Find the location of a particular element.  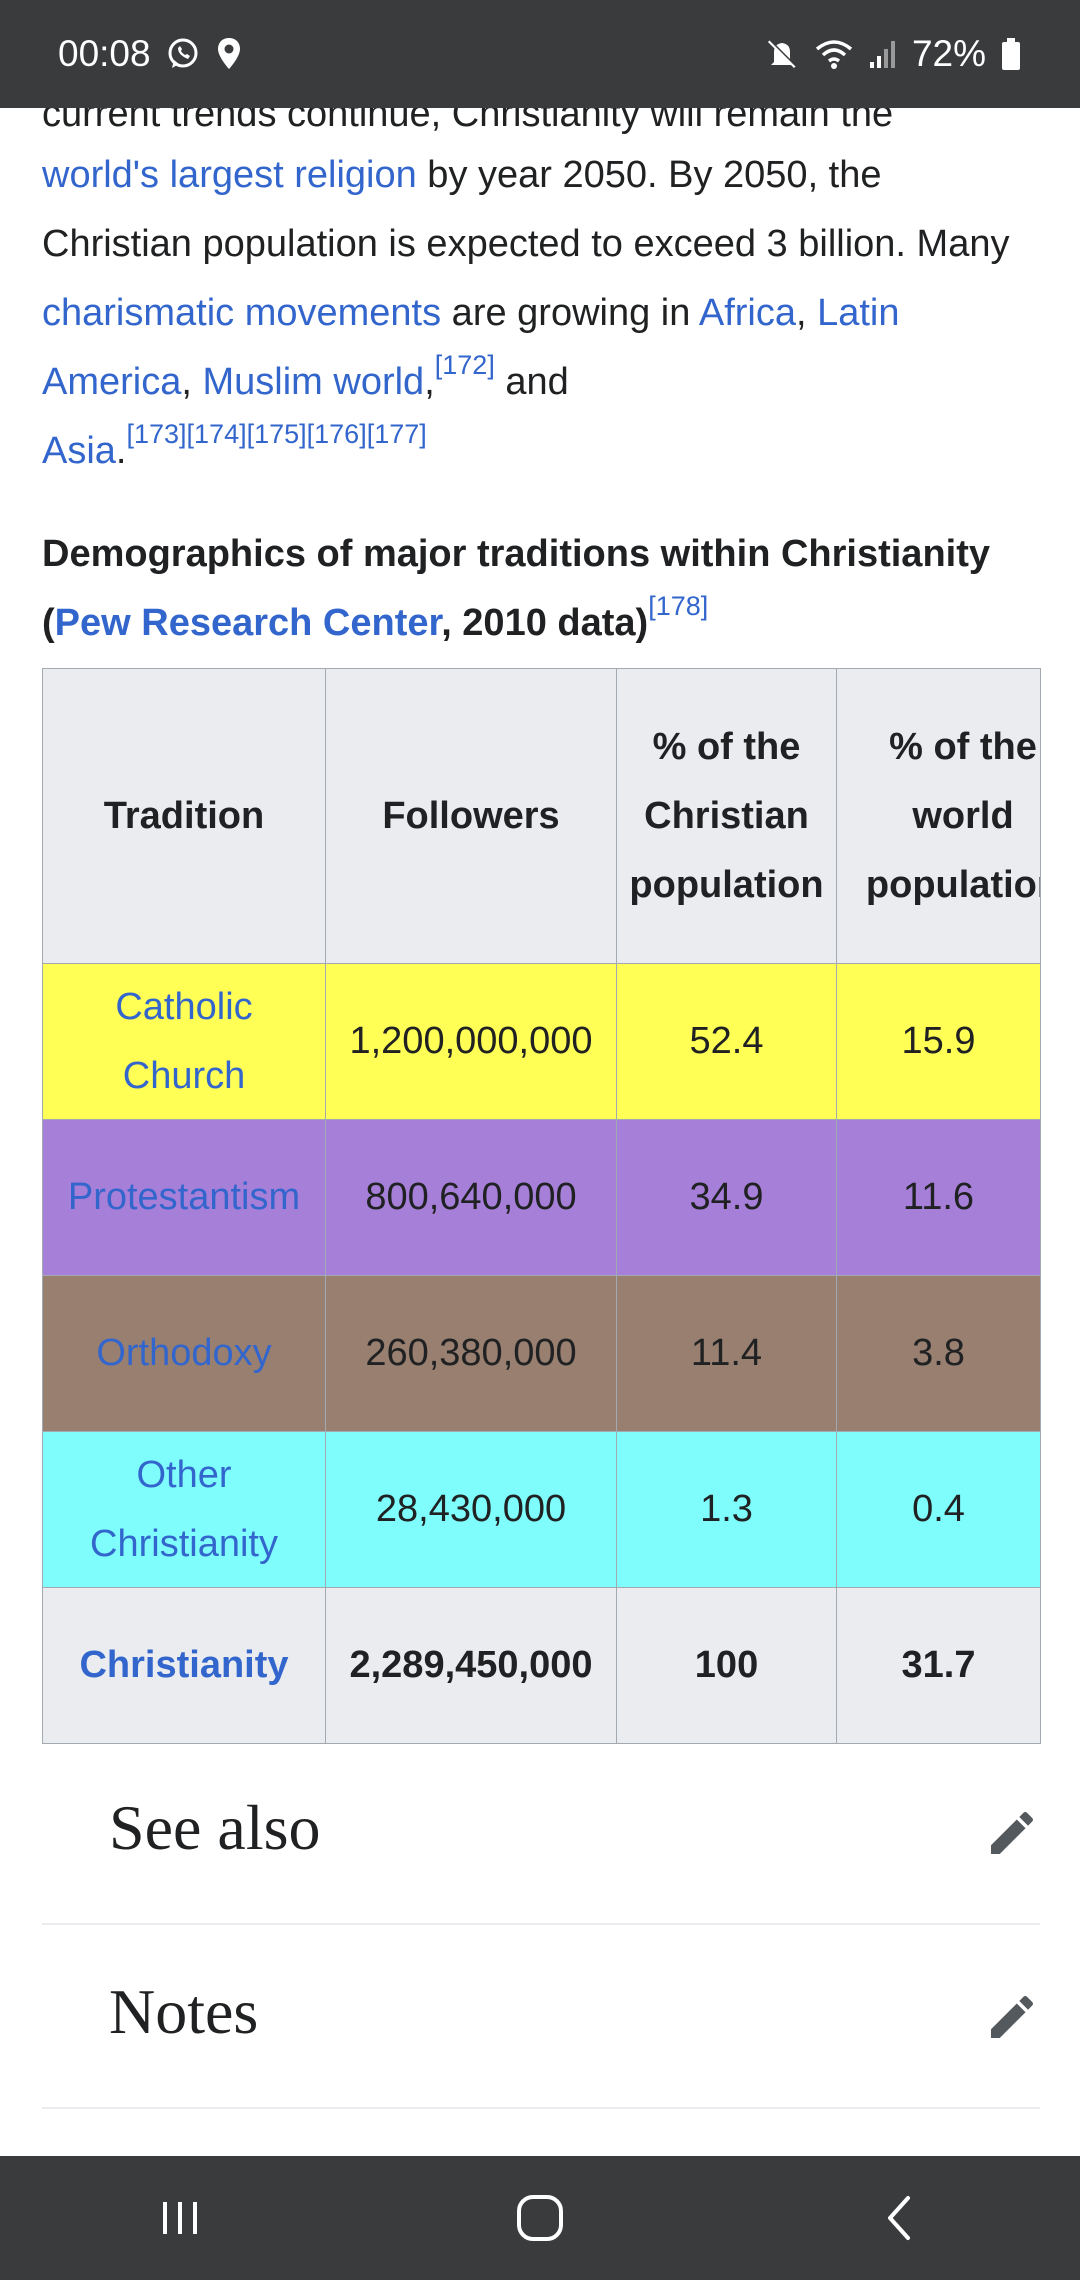

link-africa: Africa is located at coordinates (747, 313).